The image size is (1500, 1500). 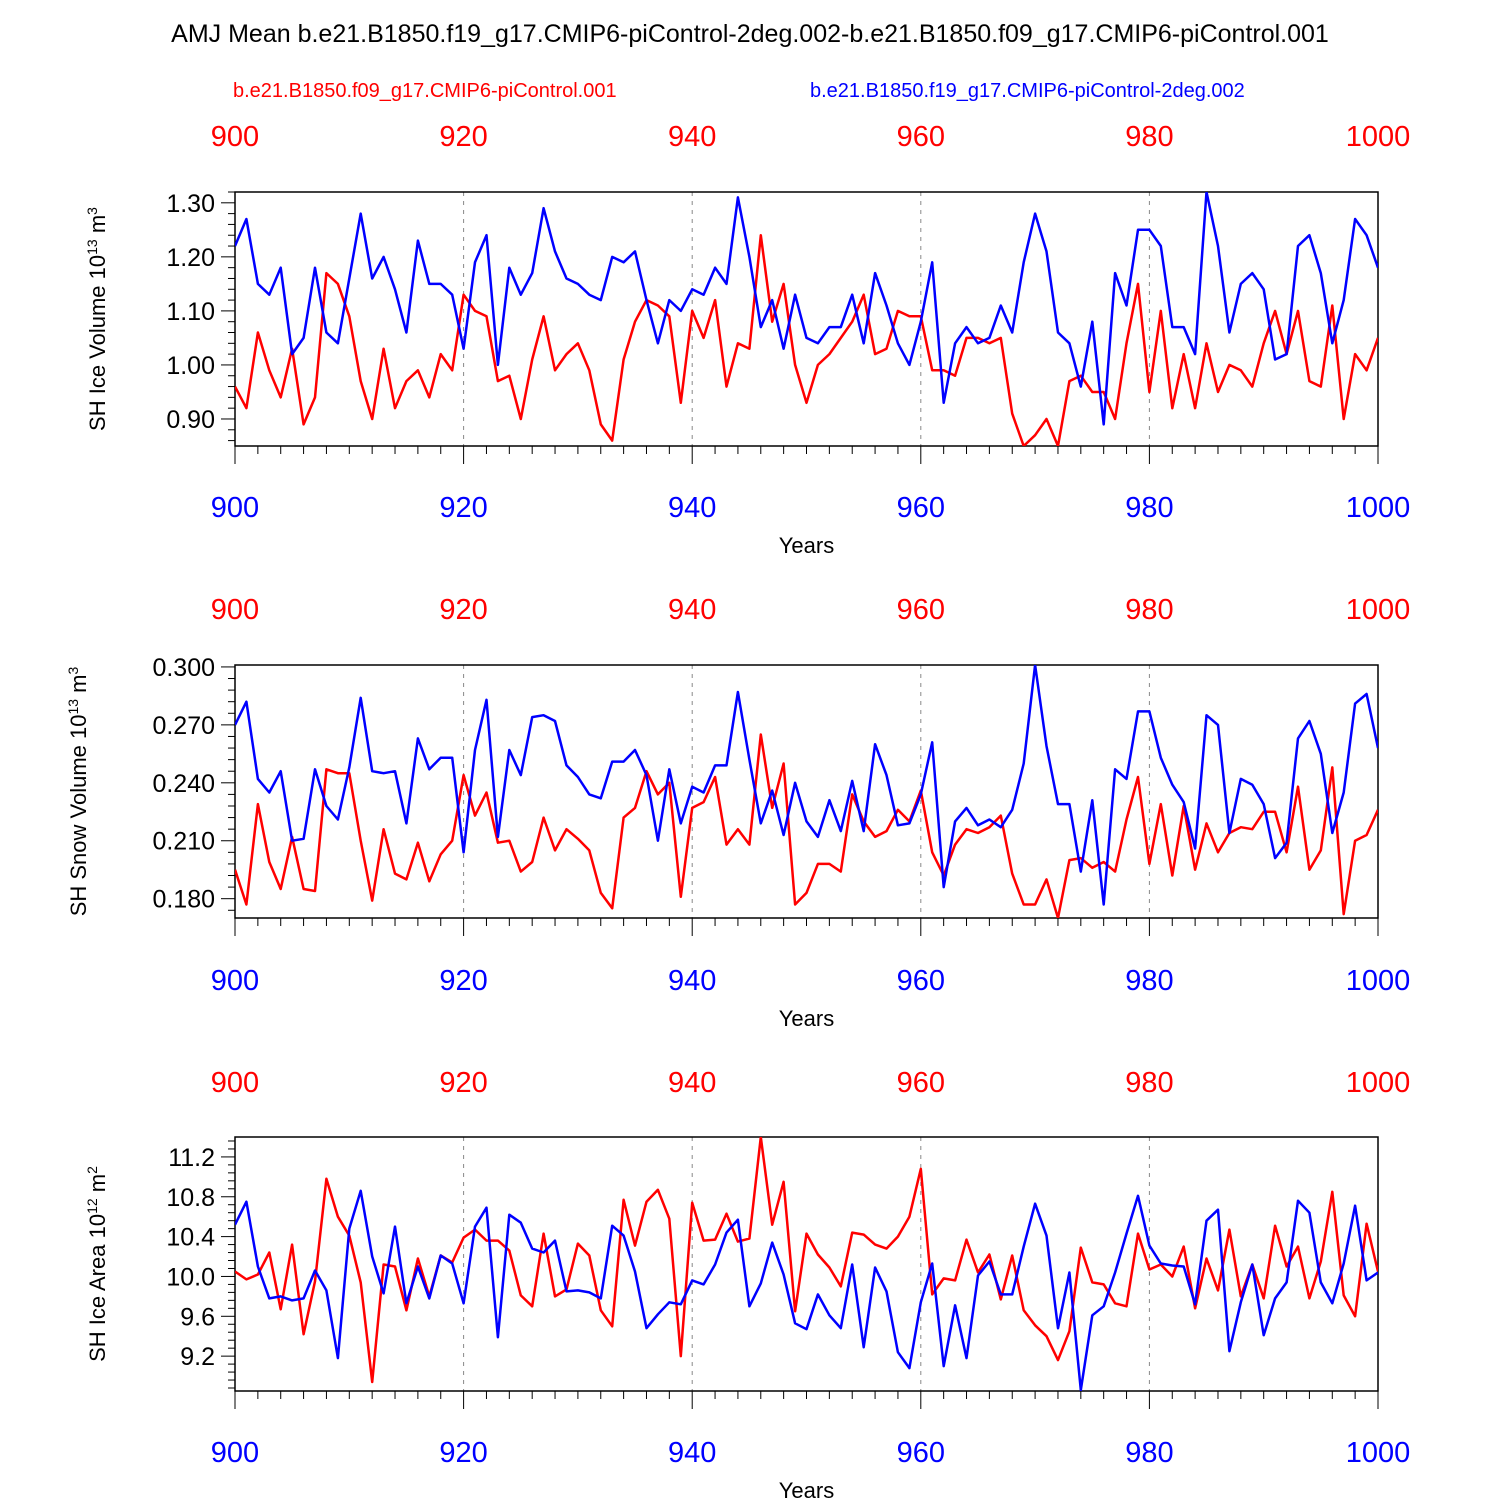 I want to click on y-tick-label: 1.00, so click(x=190, y=366).